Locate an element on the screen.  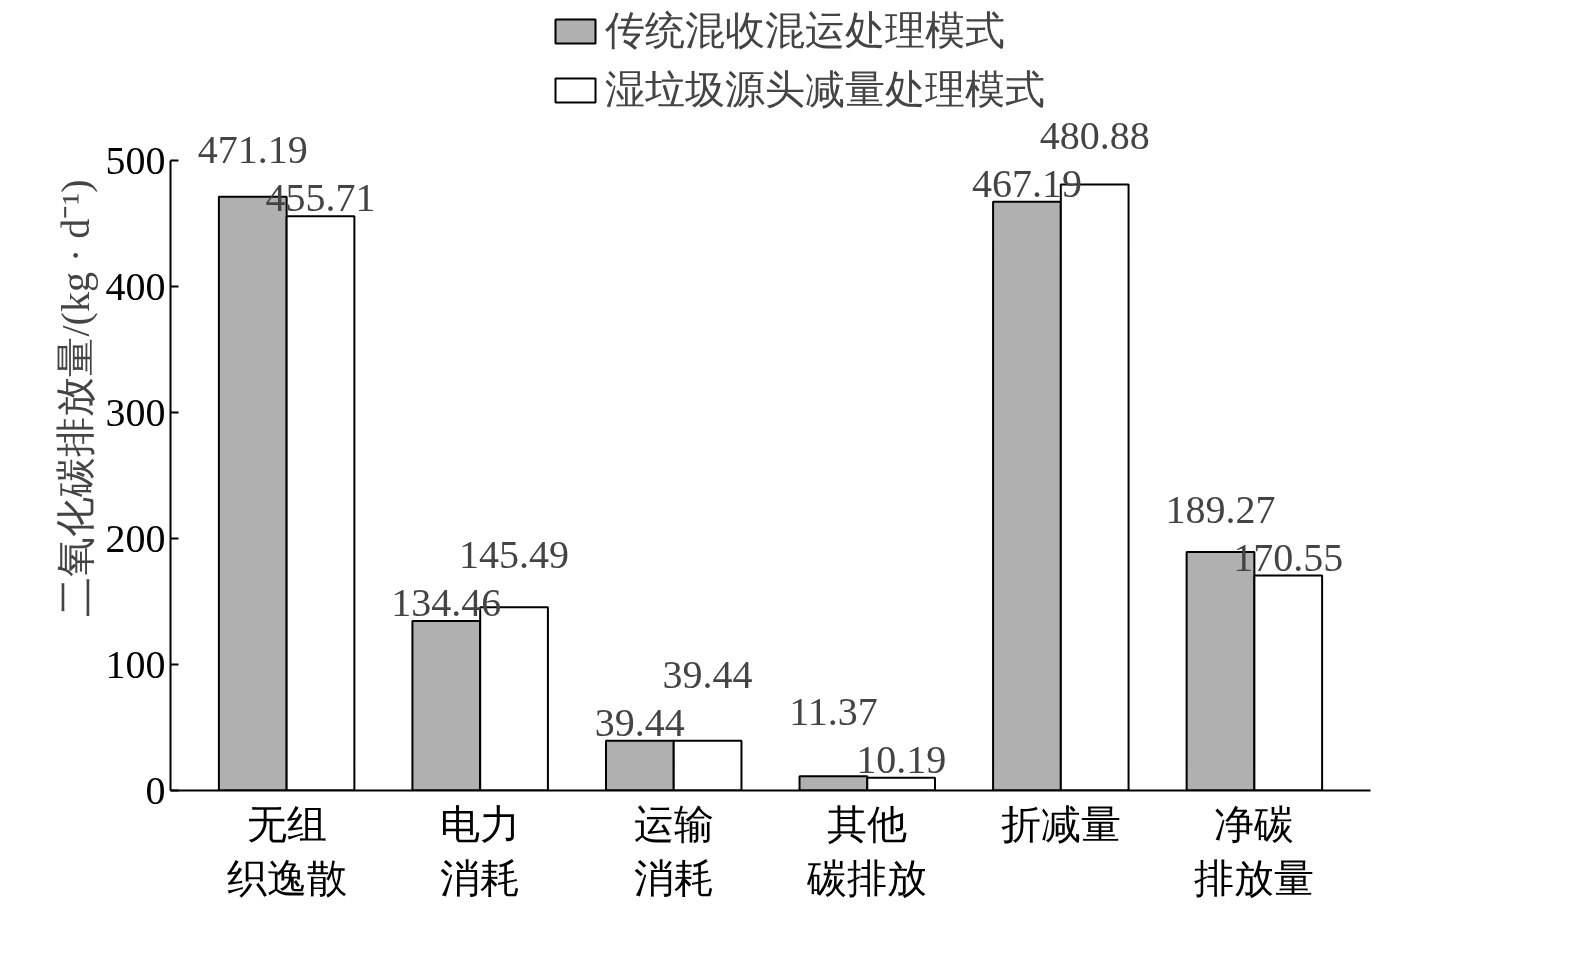
data-label: 480.88 is located at coordinates (1094, 135).